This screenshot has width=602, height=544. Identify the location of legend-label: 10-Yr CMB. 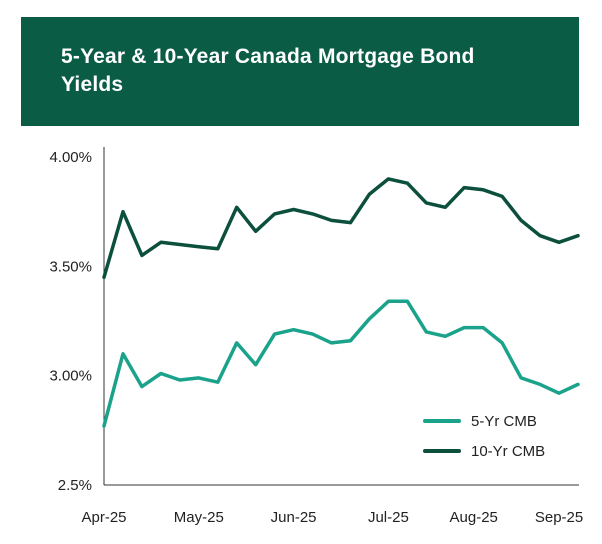
(508, 451).